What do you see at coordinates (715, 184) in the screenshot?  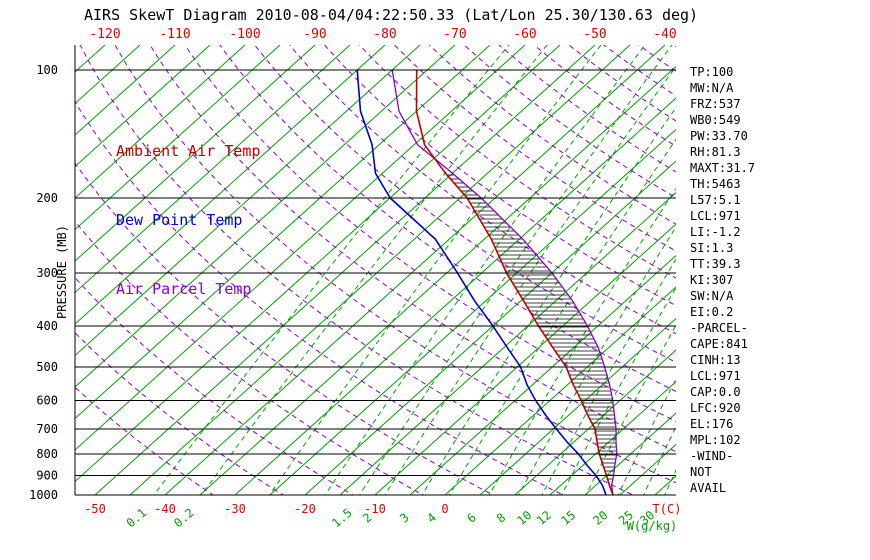 I see `stat-line: TH:5463` at bounding box center [715, 184].